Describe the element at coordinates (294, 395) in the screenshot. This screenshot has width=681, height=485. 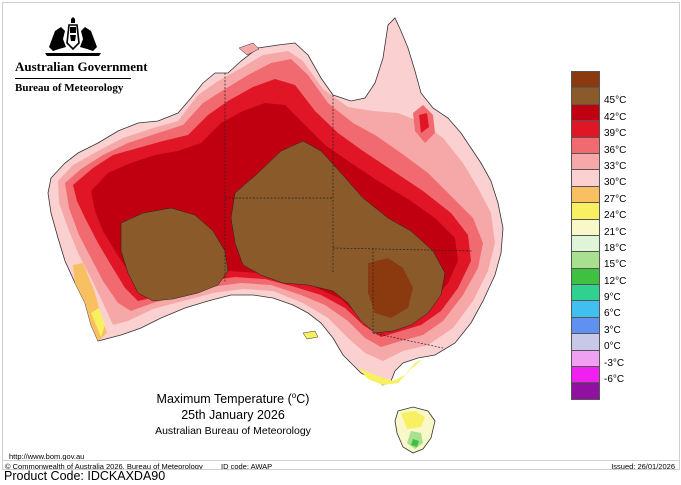
I see `map-title-unit: o` at that location.